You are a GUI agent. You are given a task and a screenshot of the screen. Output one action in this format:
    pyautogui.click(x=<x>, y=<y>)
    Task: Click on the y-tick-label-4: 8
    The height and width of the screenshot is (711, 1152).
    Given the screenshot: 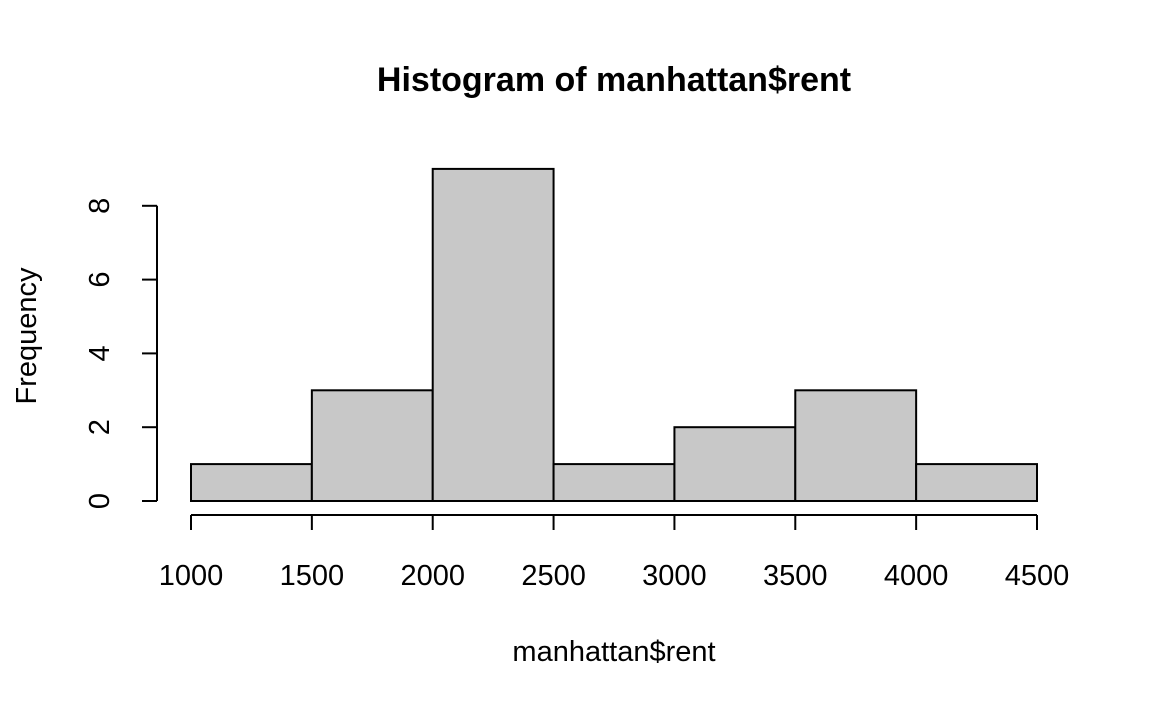 What is the action you would take?
    pyautogui.click(x=100, y=206)
    